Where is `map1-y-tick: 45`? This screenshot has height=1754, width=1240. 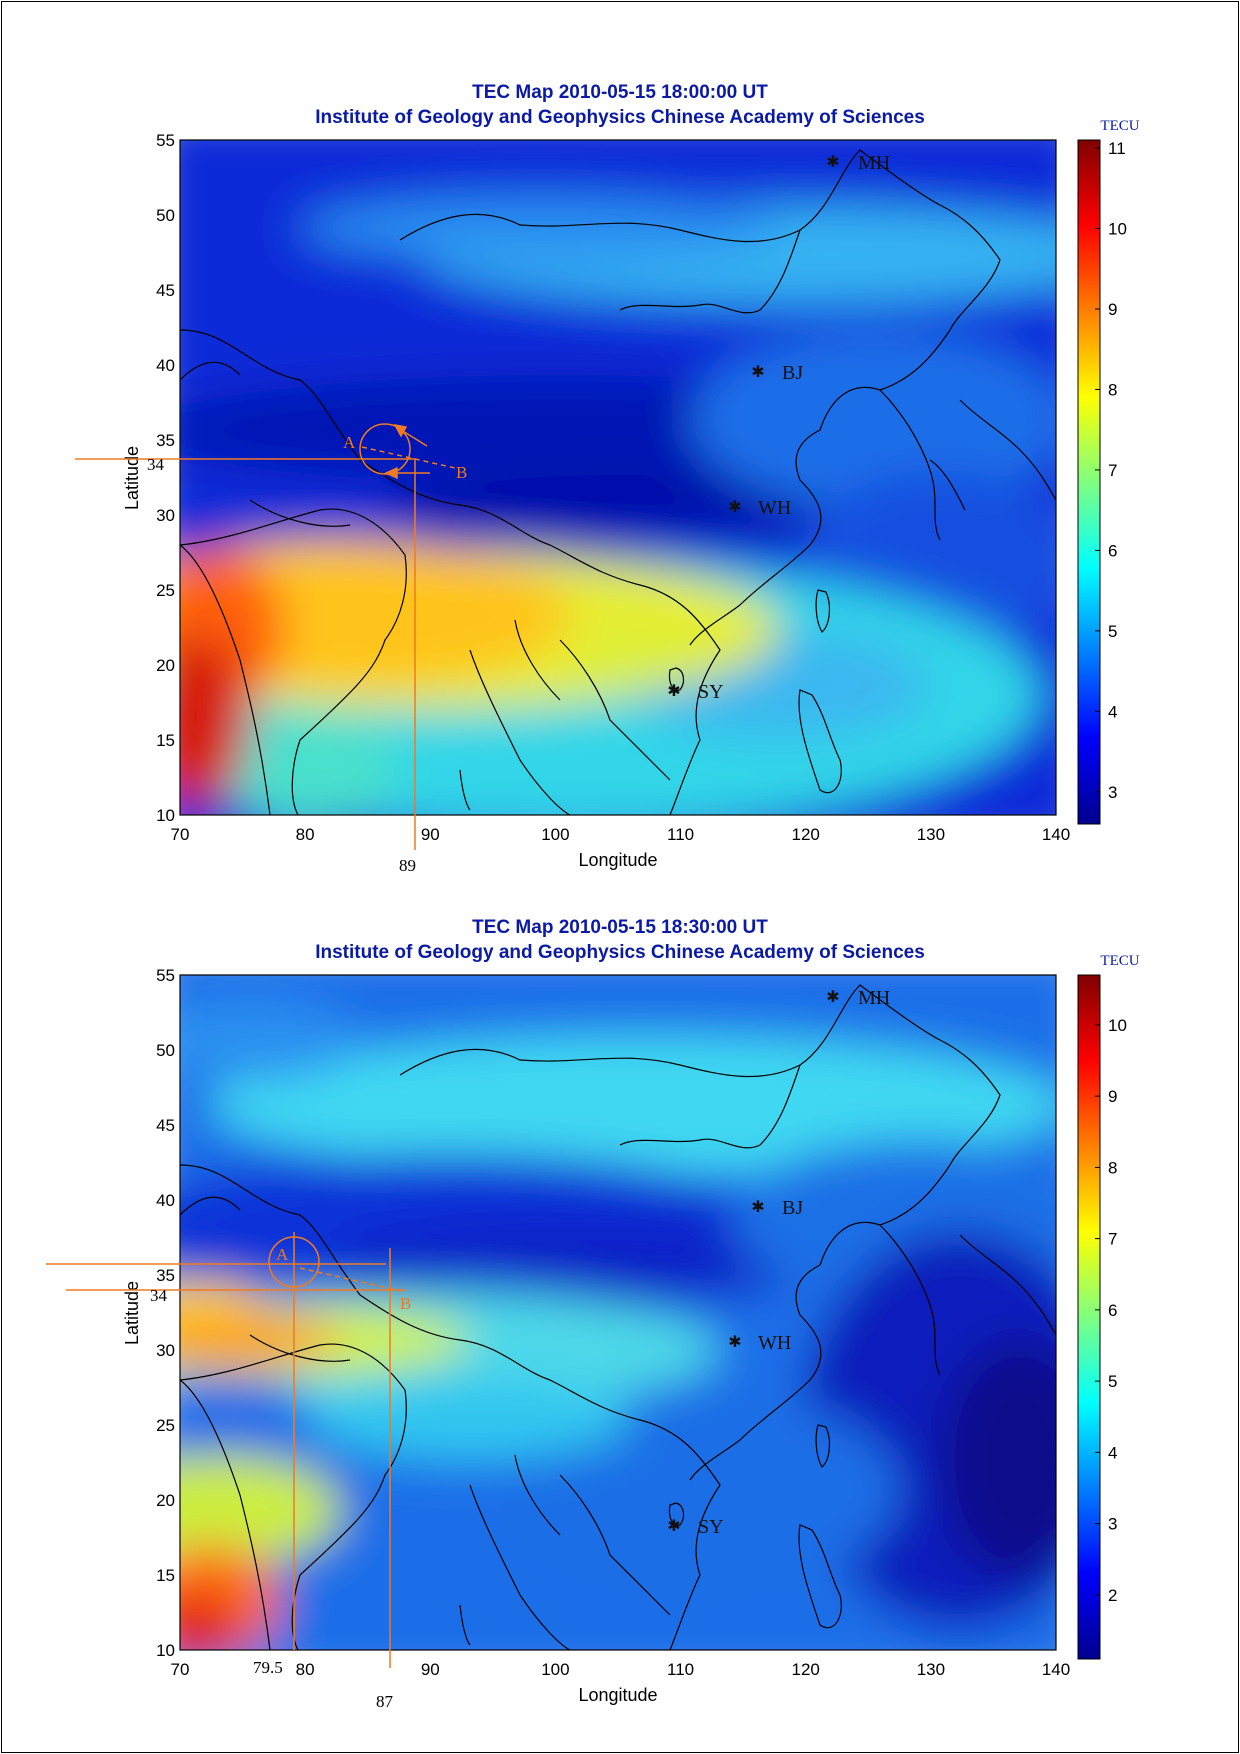
map1-y-tick: 45 is located at coordinates (165, 290).